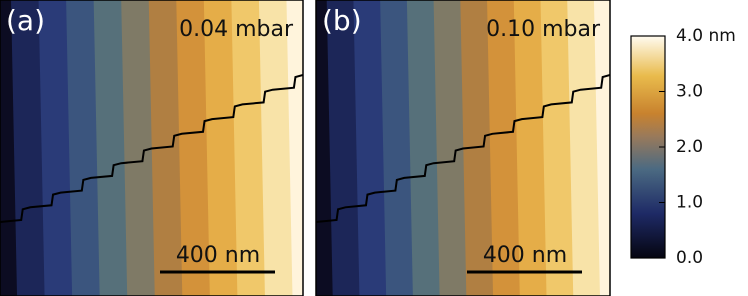 The image size is (748, 296). Describe the element at coordinates (689, 147) in the screenshot. I see `tick-label: 2.0` at that location.